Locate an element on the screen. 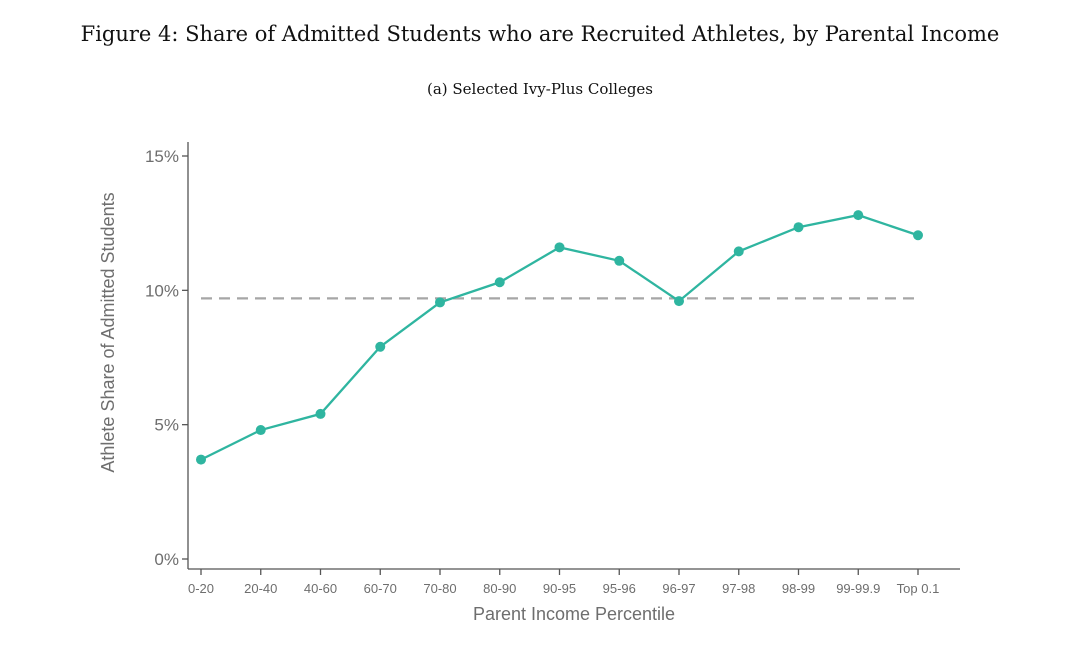  y-tick-label: 15% is located at coordinates (162, 156).